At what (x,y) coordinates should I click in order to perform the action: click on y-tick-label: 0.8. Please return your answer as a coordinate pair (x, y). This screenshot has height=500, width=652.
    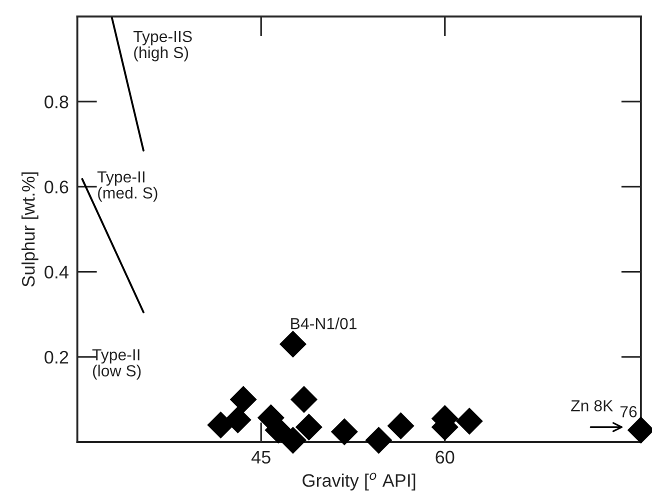
    Looking at the image, I should click on (56, 102).